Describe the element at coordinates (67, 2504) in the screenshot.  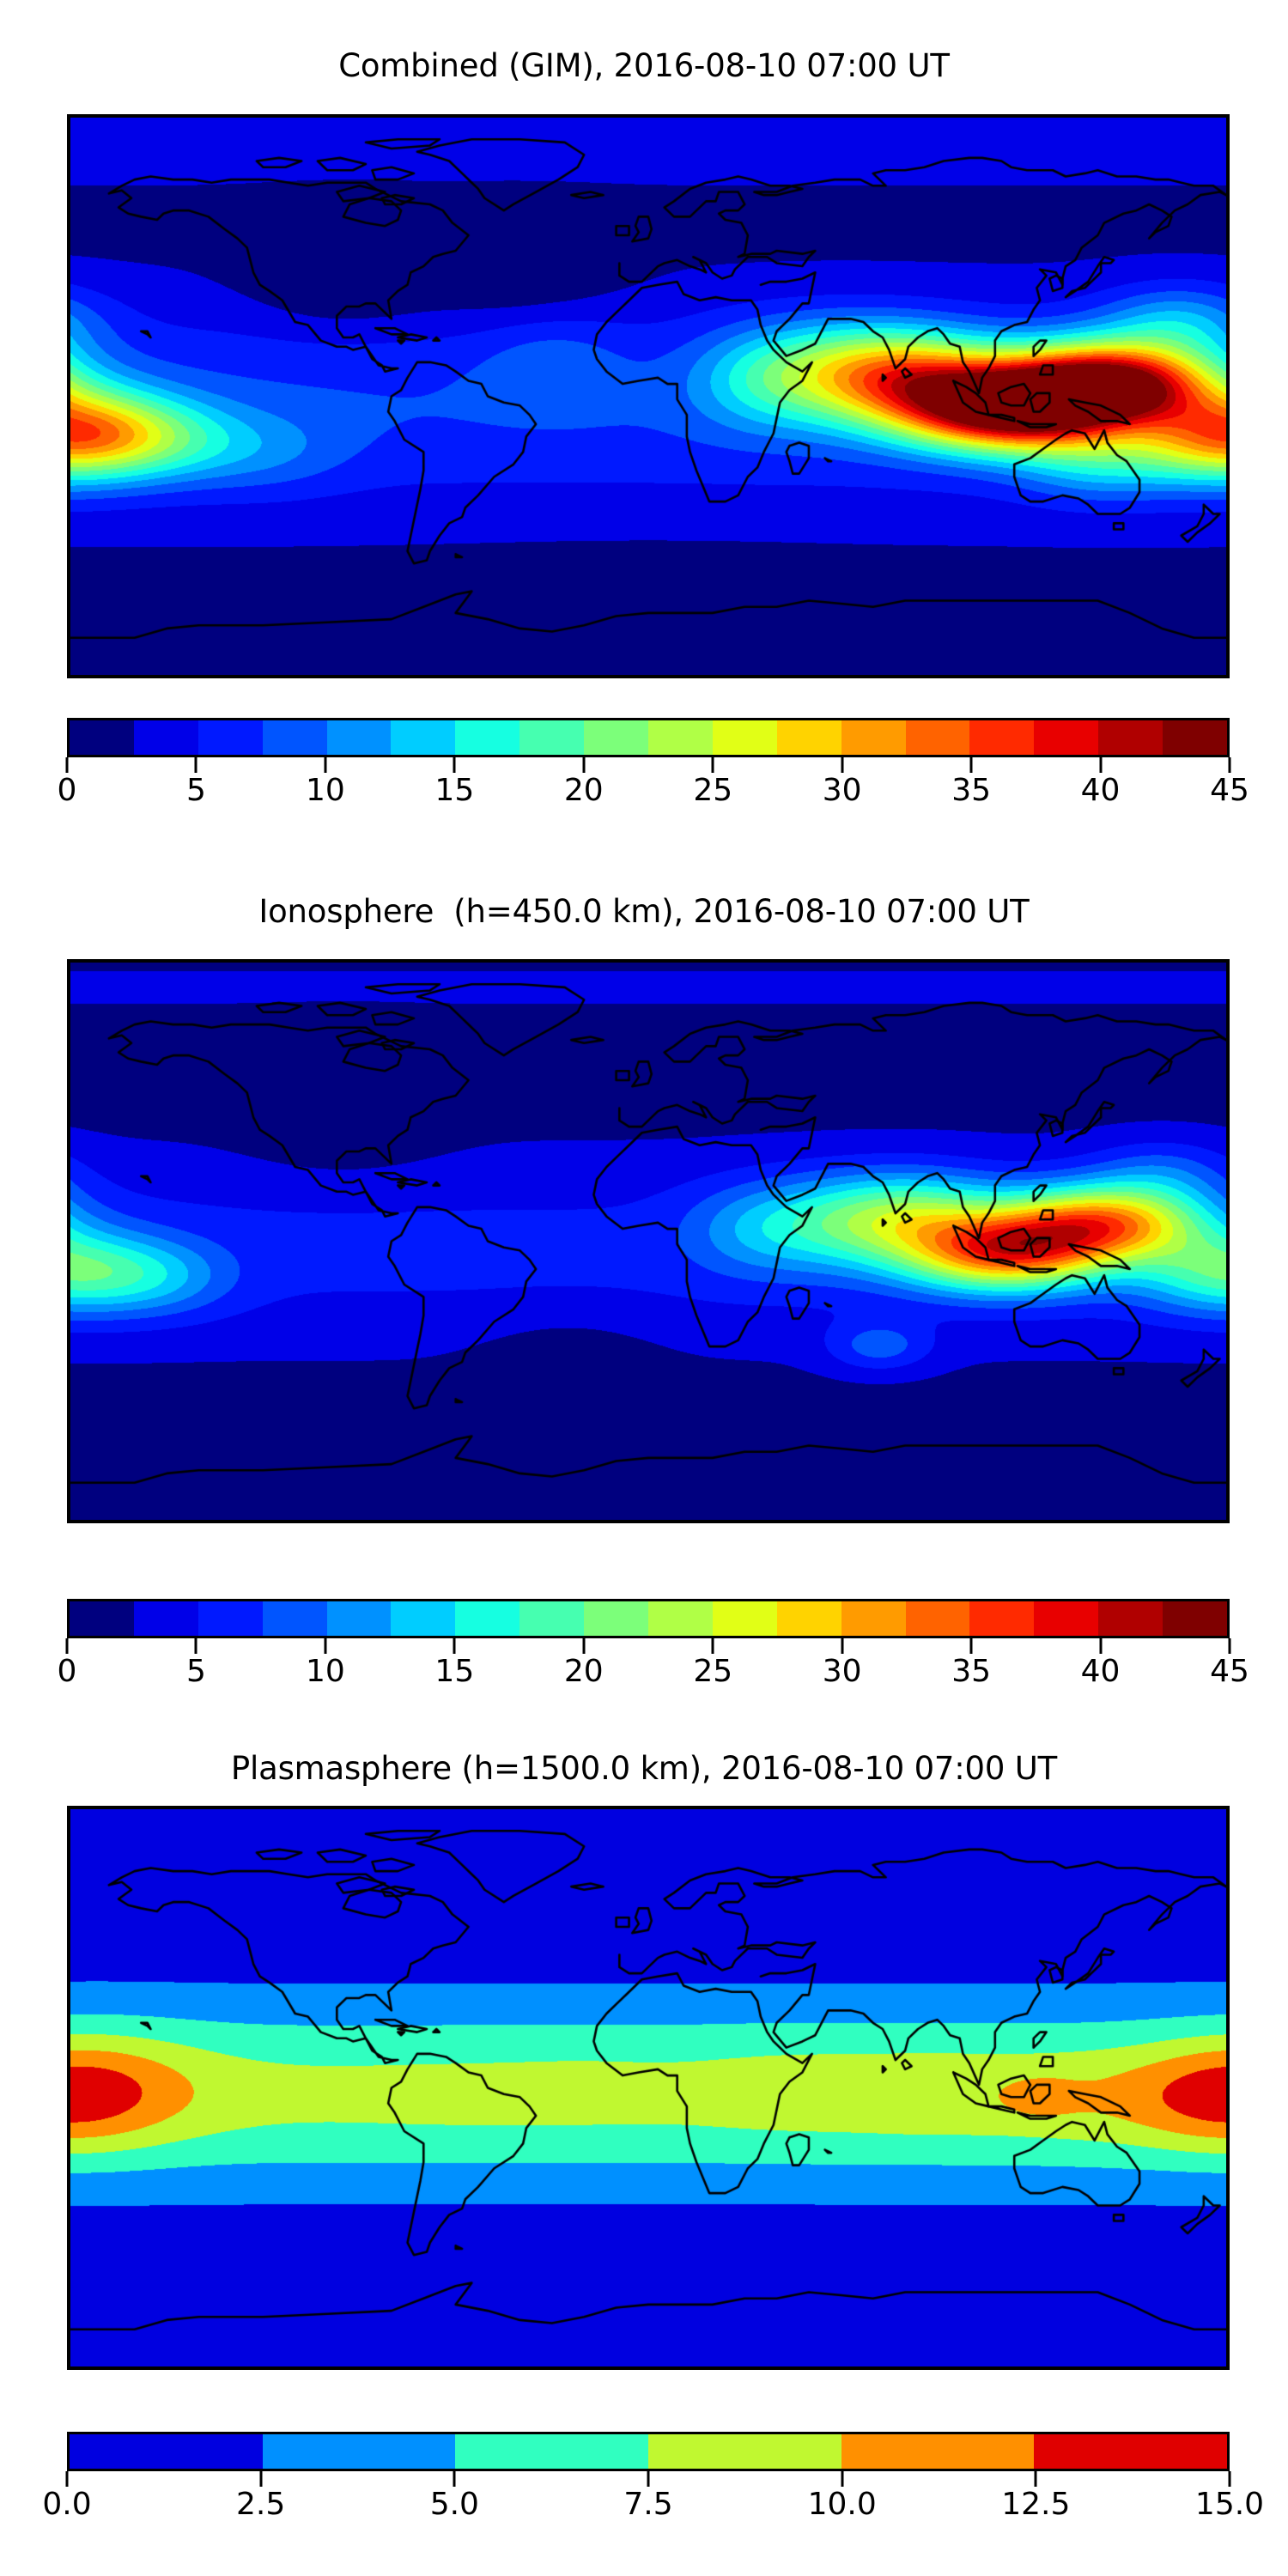
I see `colorbar-tick-label: 0.0` at that location.